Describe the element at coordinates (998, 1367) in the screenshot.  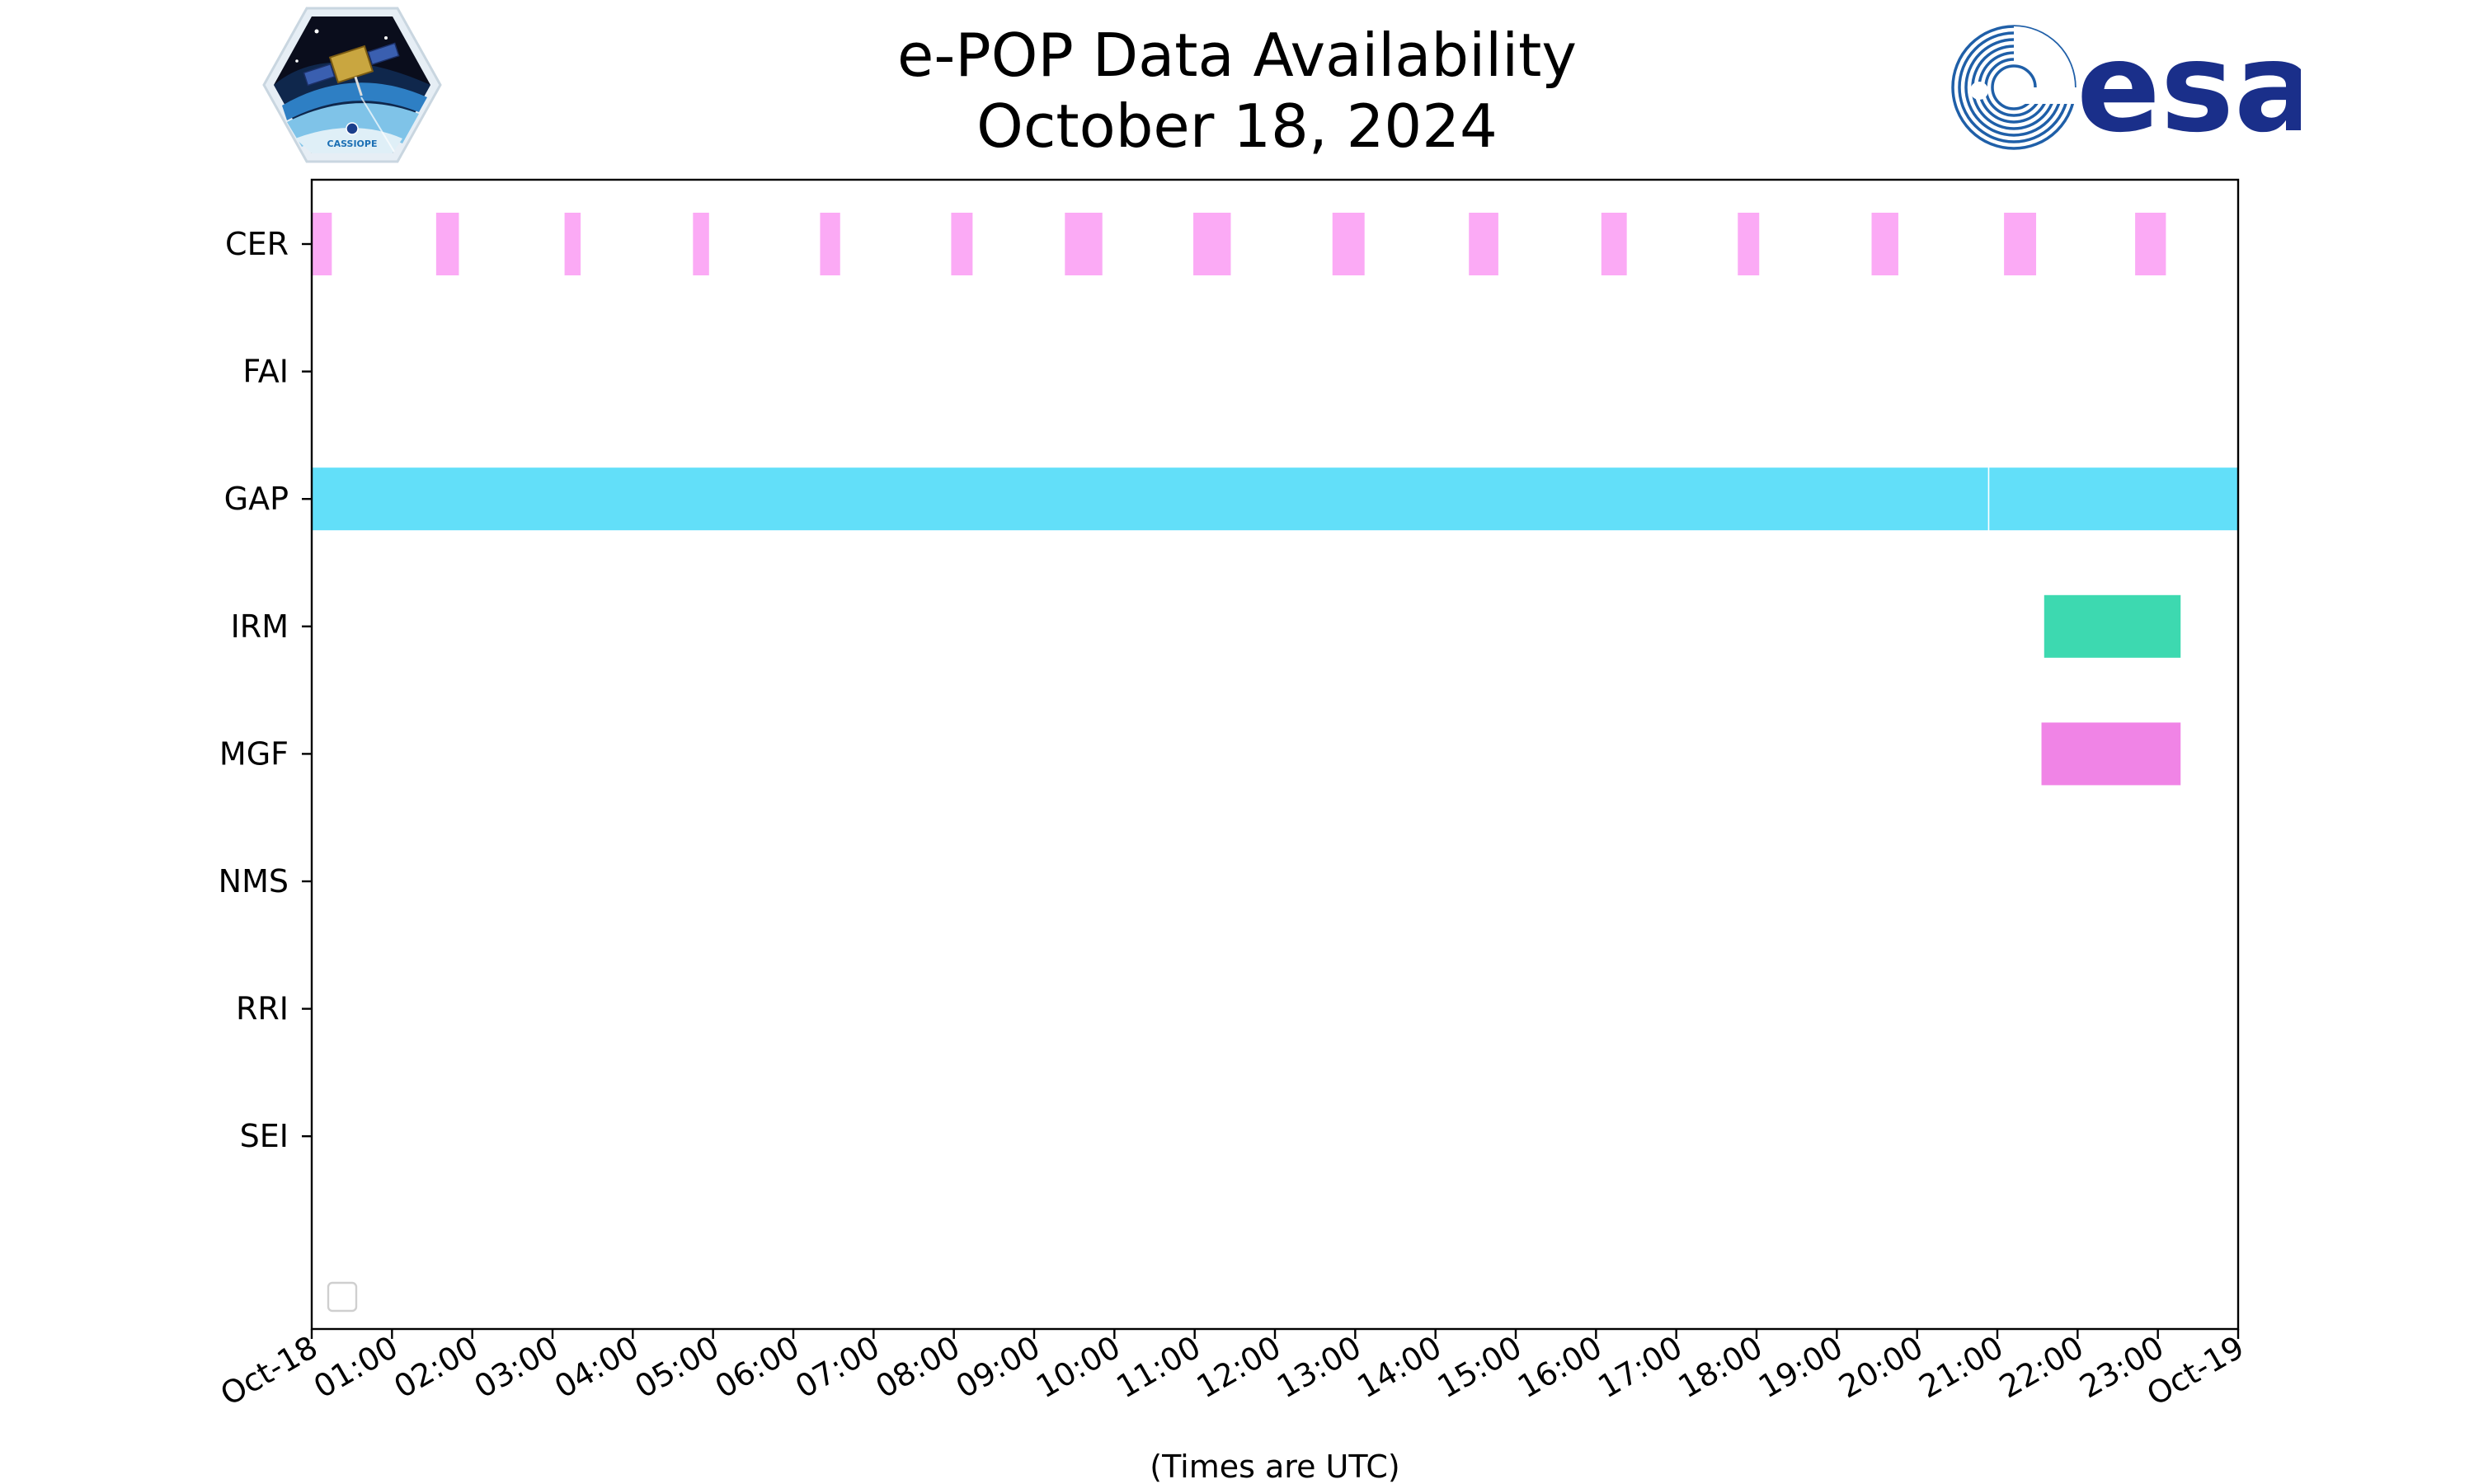
I see `x-tick-label-9: 09:00` at that location.